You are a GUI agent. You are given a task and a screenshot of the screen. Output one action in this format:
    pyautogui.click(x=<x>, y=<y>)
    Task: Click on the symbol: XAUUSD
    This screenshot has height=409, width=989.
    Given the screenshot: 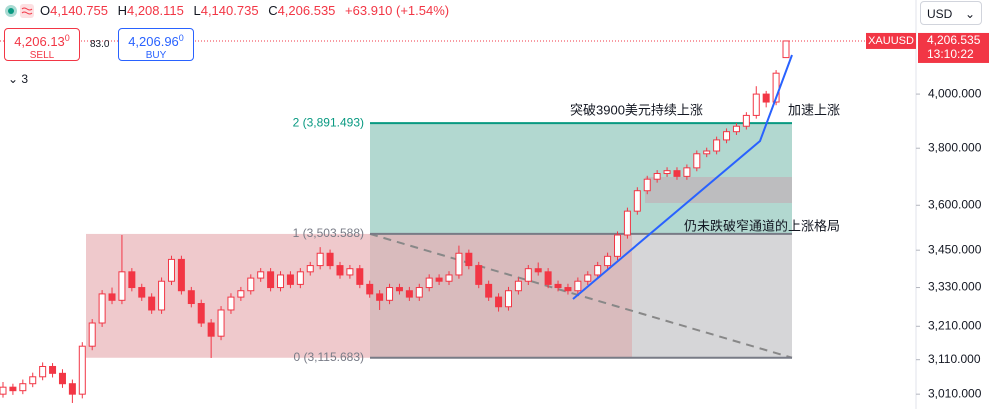 What is the action you would take?
    pyautogui.click(x=891, y=41)
    